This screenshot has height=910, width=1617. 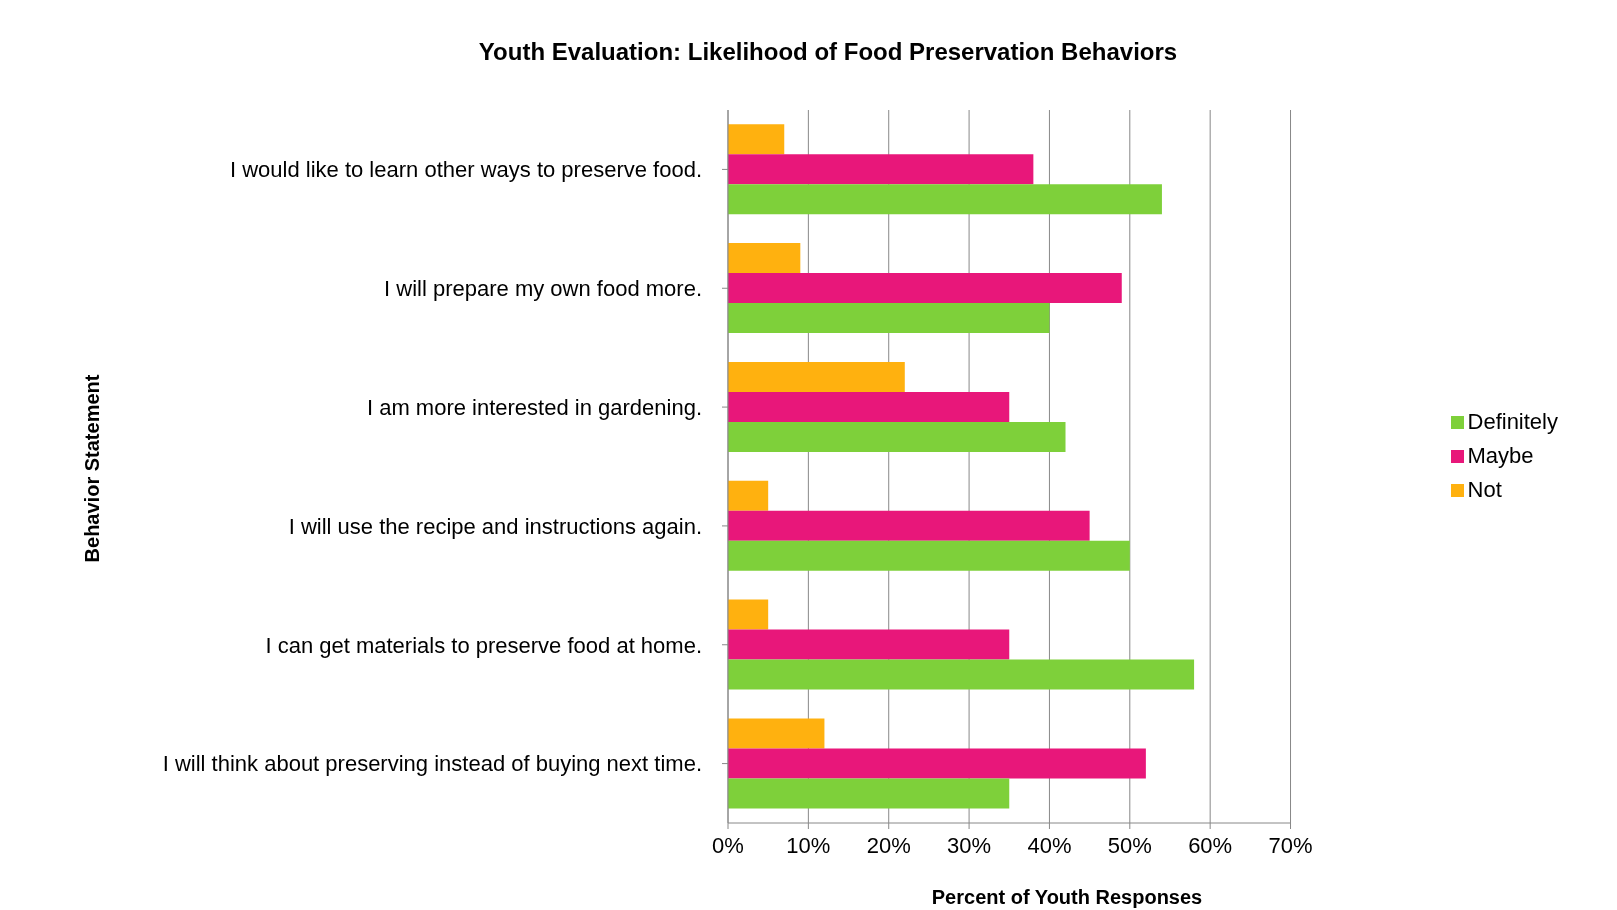 I want to click on x-axis-title: Percent of Youth Responses, so click(x=1067, y=897).